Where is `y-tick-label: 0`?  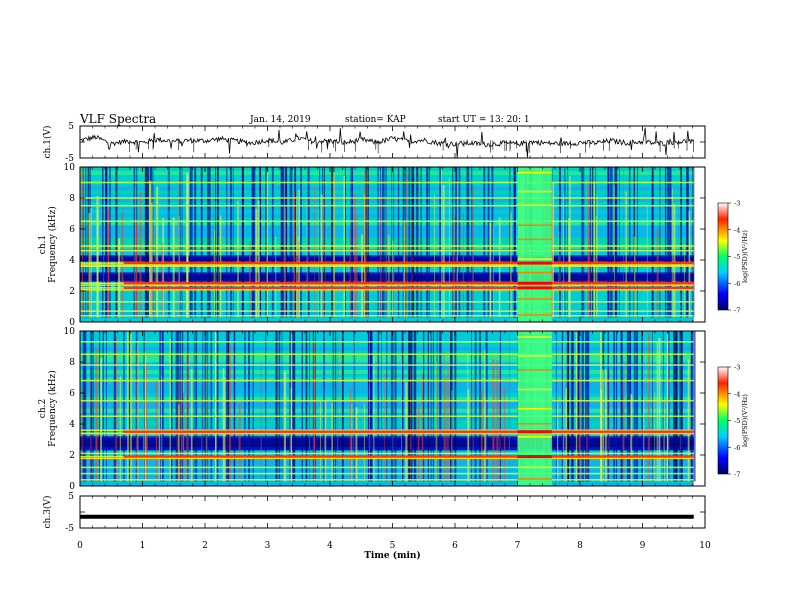
y-tick-label: 0 is located at coordinates (72, 487).